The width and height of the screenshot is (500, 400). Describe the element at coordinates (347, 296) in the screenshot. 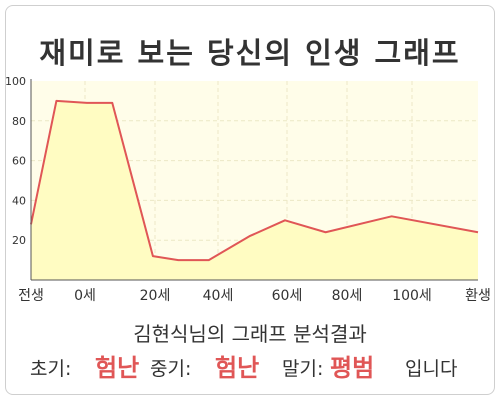

I see `x-tick-label: 80세` at that location.